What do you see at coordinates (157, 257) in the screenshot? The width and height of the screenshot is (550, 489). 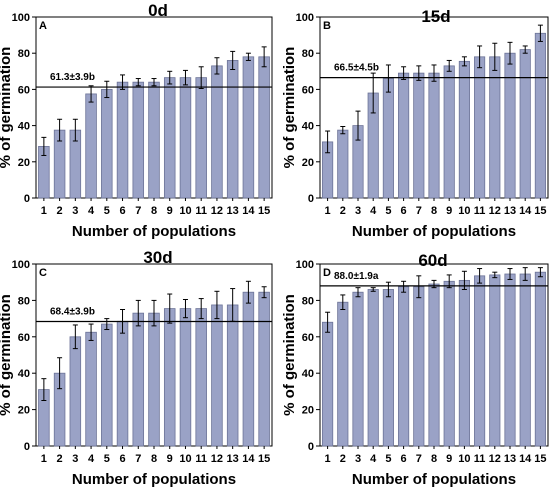 I see `panel-title: 30d` at bounding box center [157, 257].